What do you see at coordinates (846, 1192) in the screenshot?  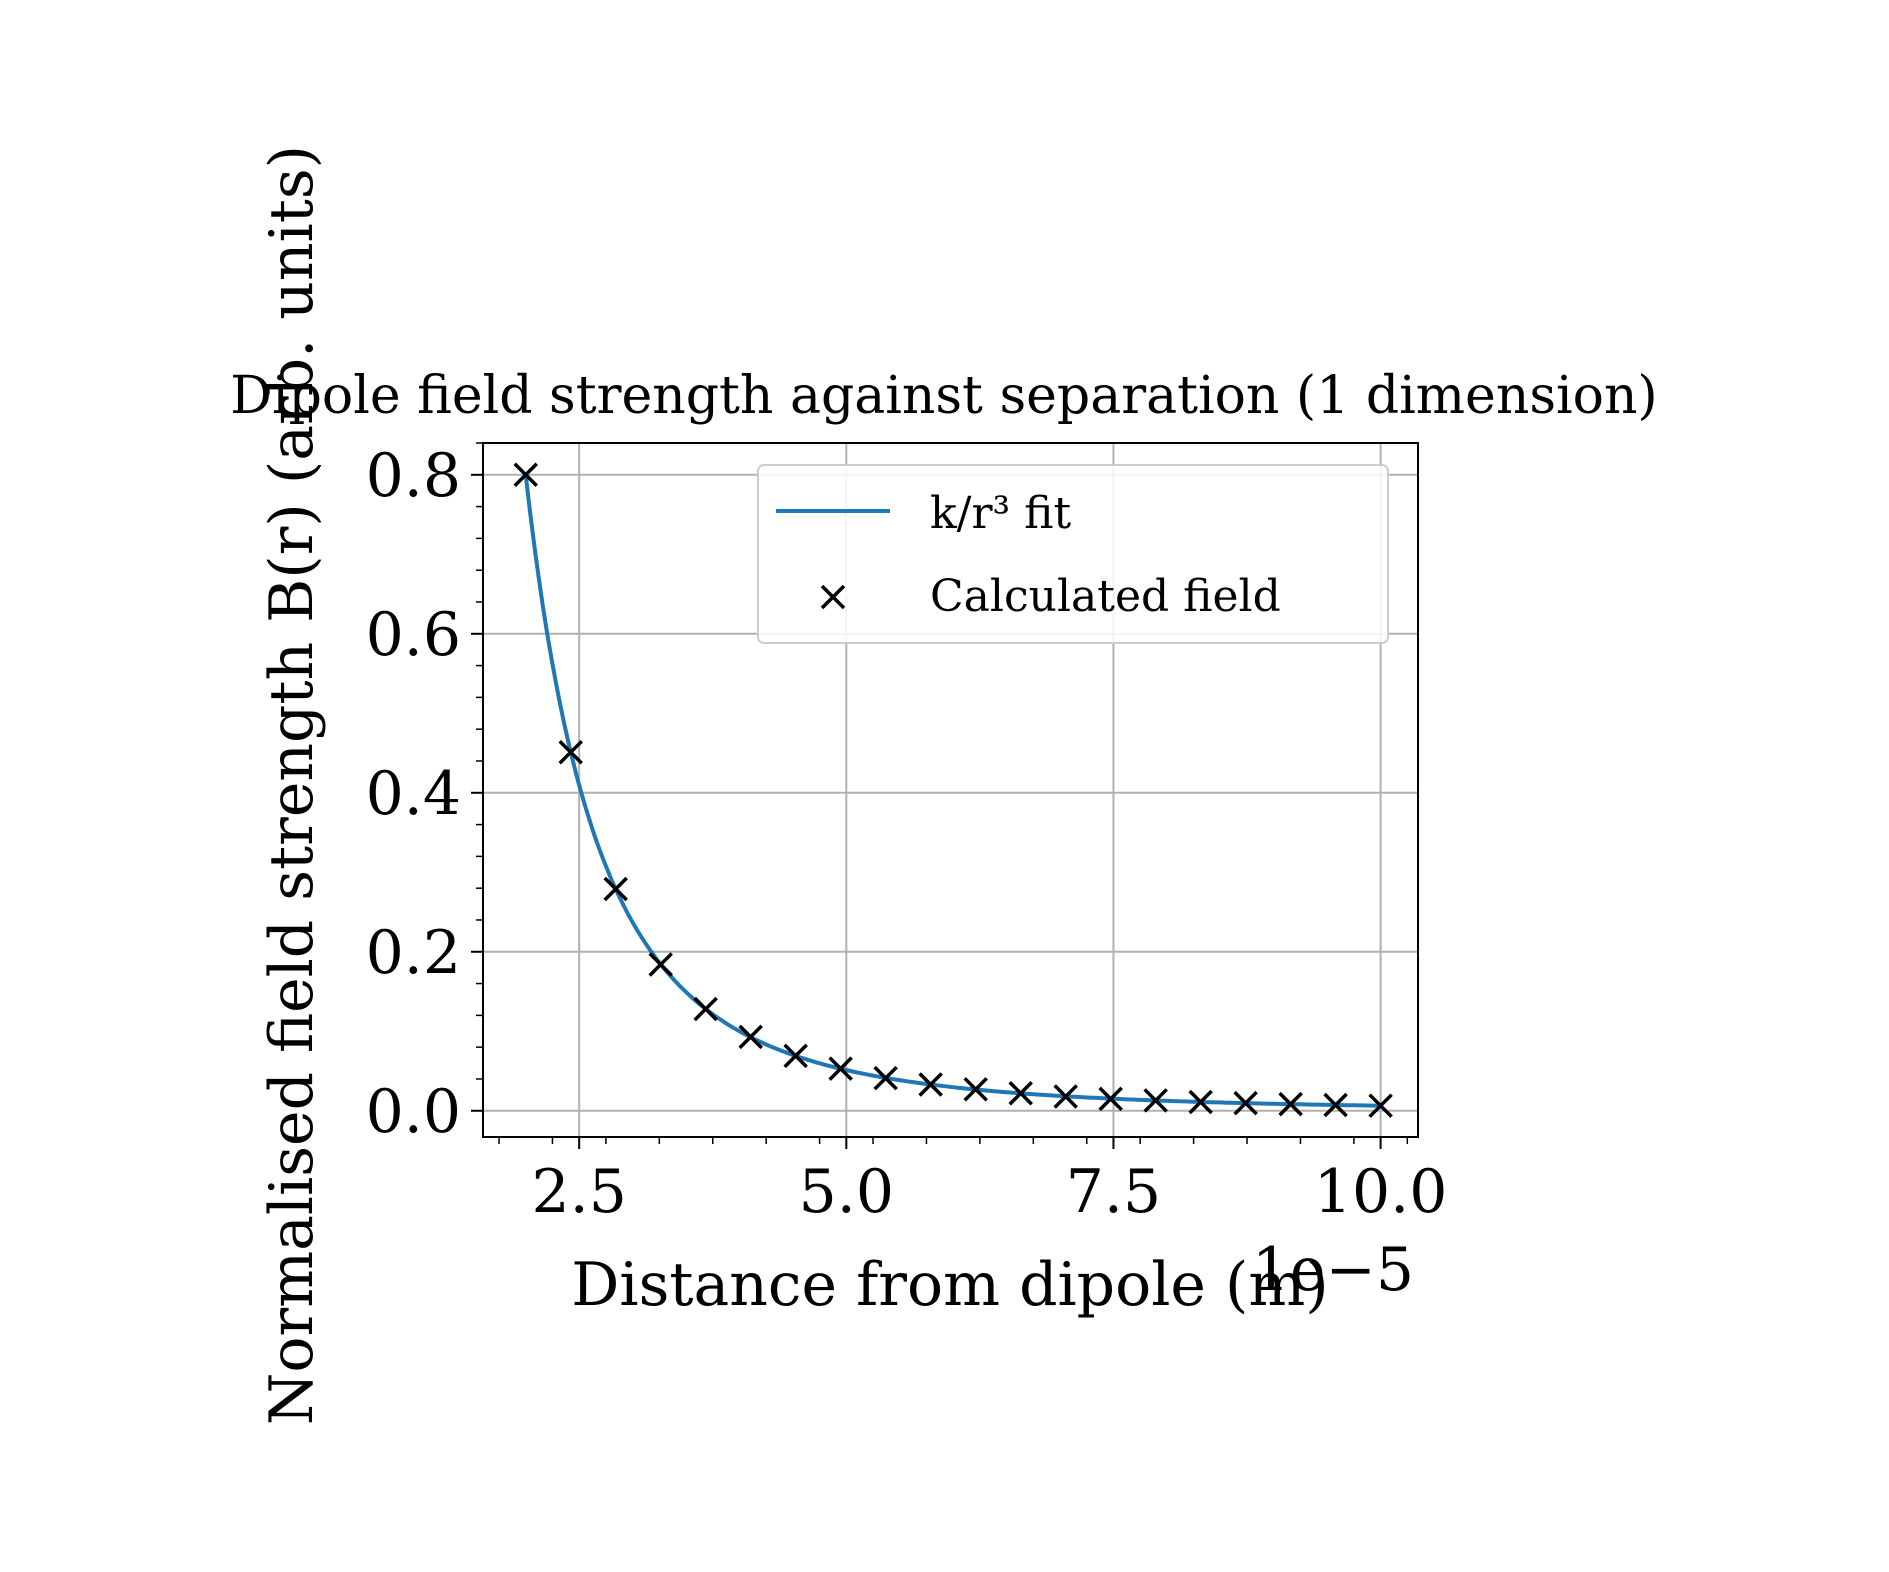 I see `x-tick-label: 5.0` at bounding box center [846, 1192].